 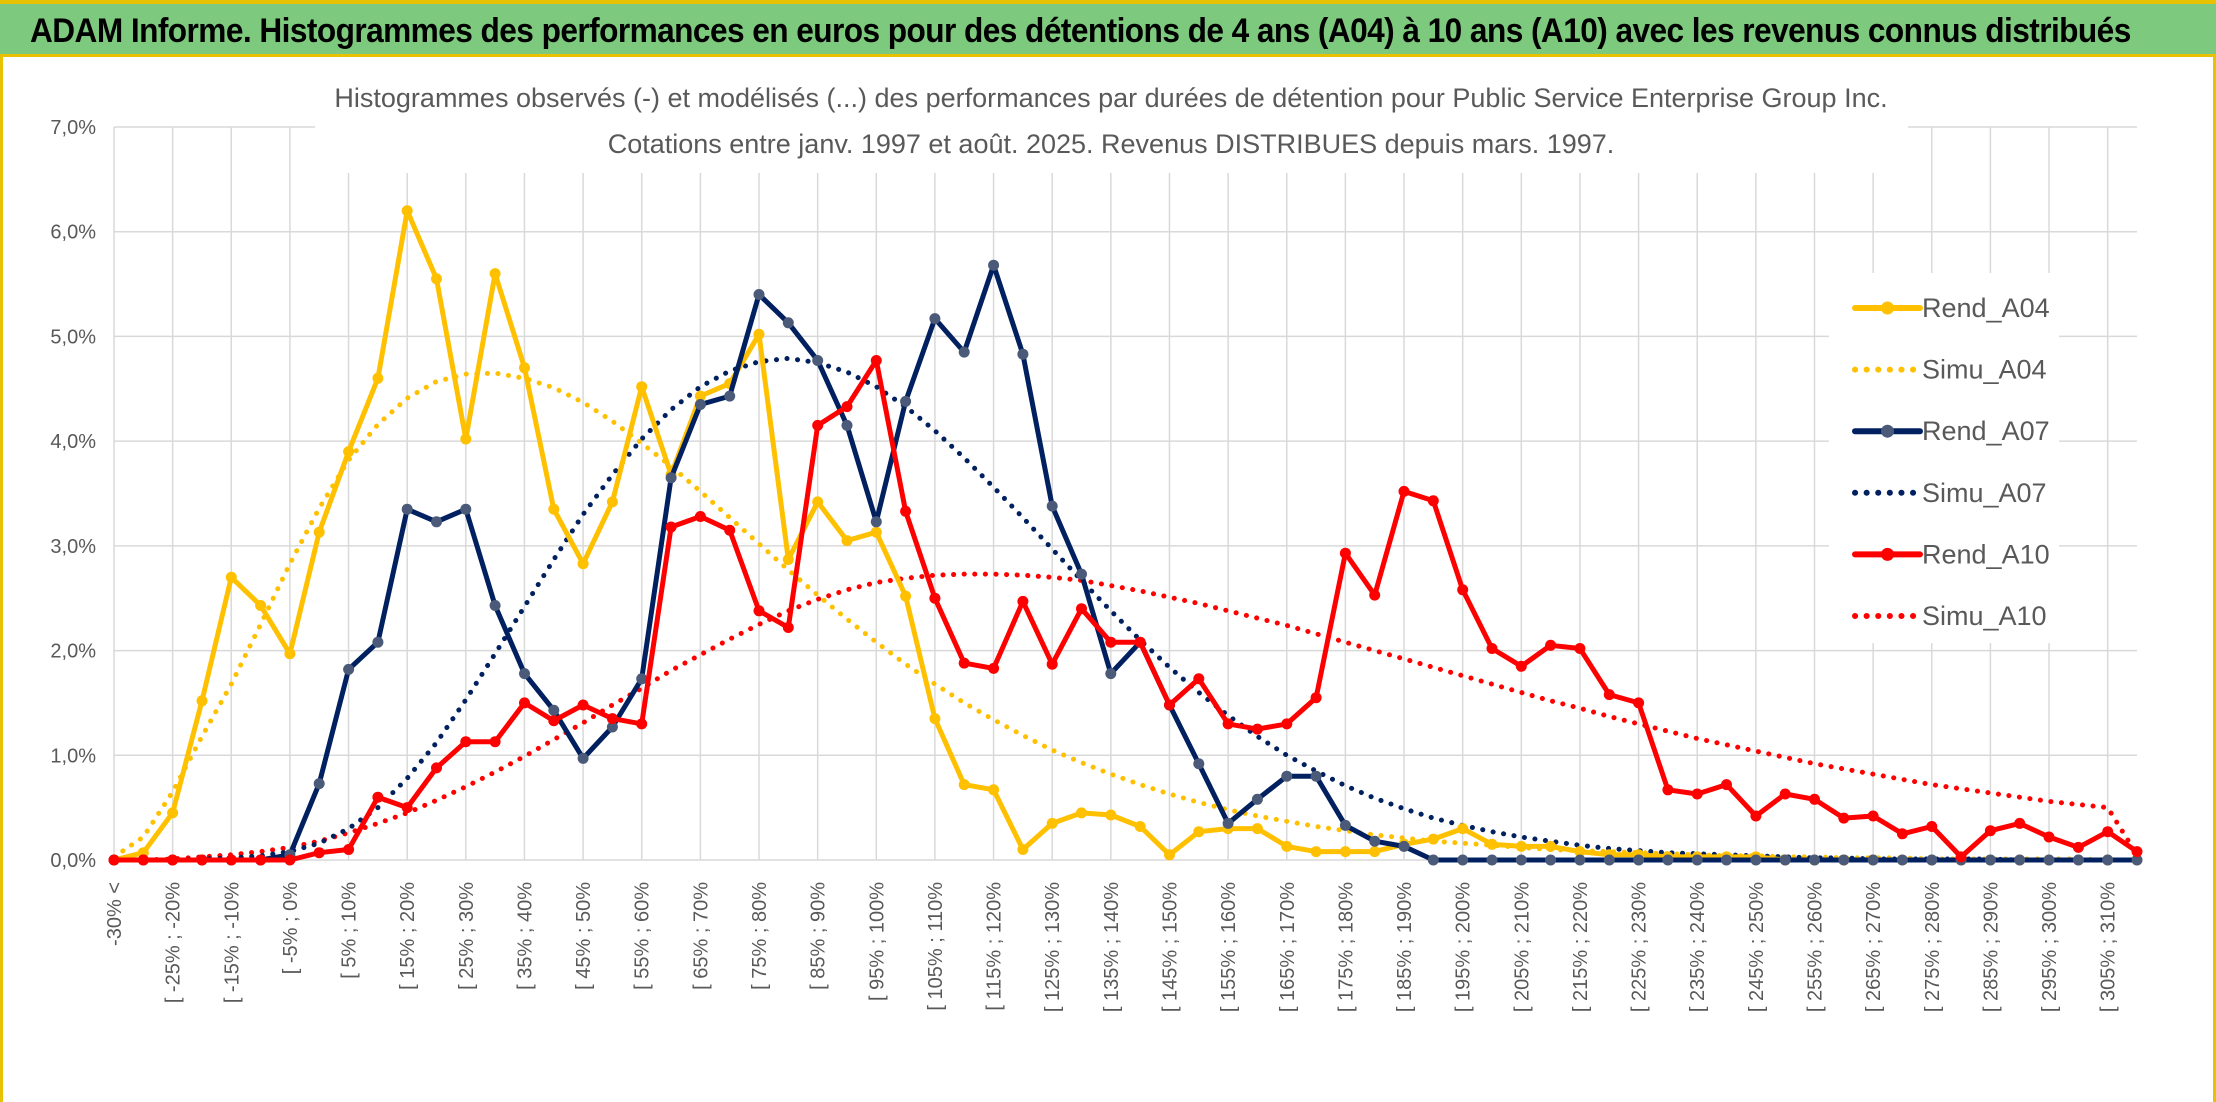 I want to click on x-tick-label: [ 205% ; 210%, so click(x=1522, y=947).